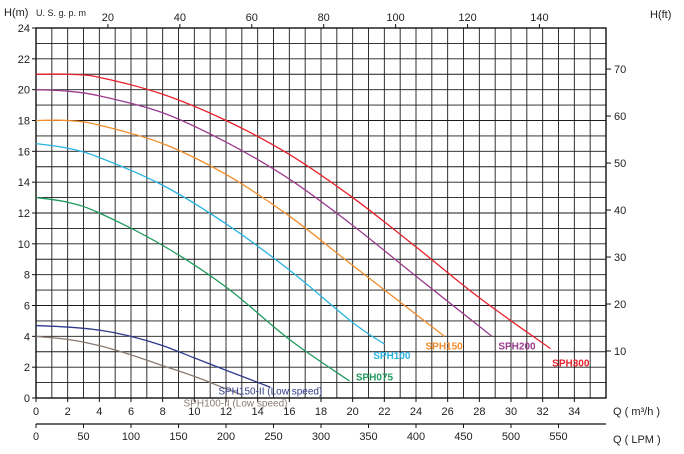  Describe the element at coordinates (511, 437) in the screenshot. I see `bottom-lpm-tick-label: 500` at that location.